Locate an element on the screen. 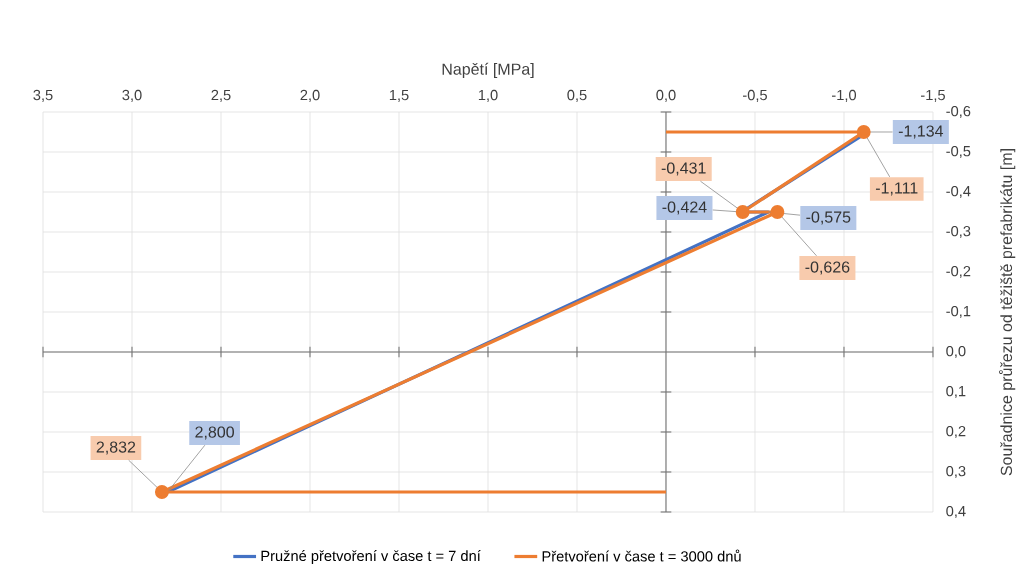 Image resolution: width=1033 pixels, height=582 pixels. y-tick-label: -0,1 is located at coordinates (958, 312).